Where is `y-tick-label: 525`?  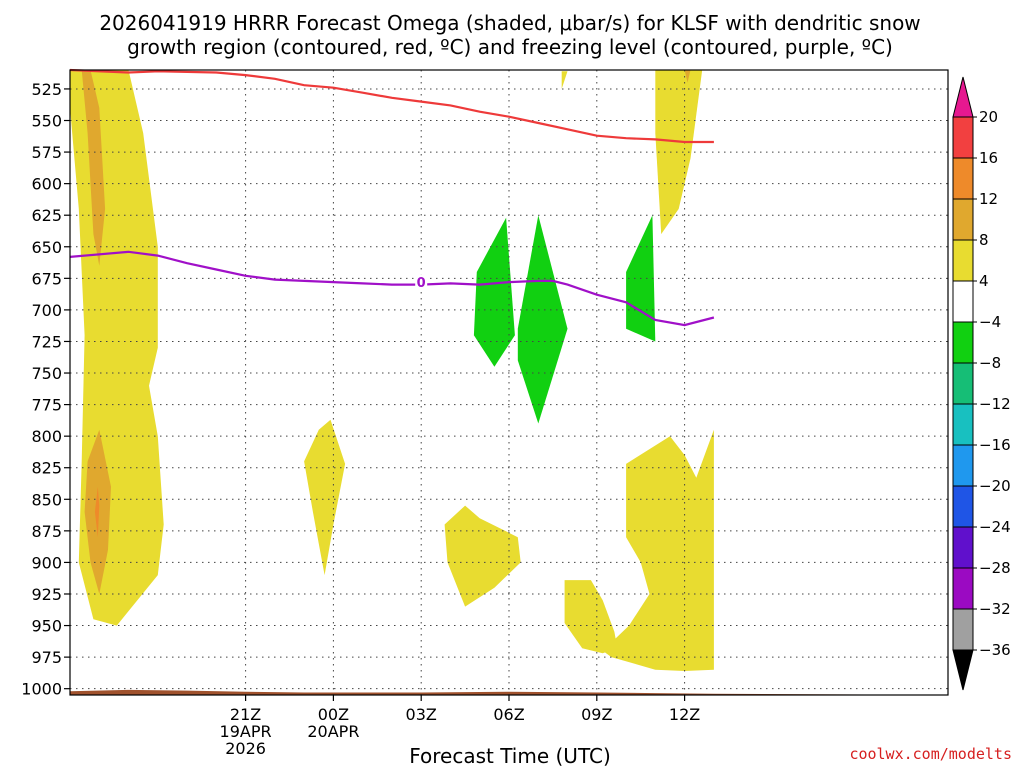
y-tick-label: 525 is located at coordinates (46, 89).